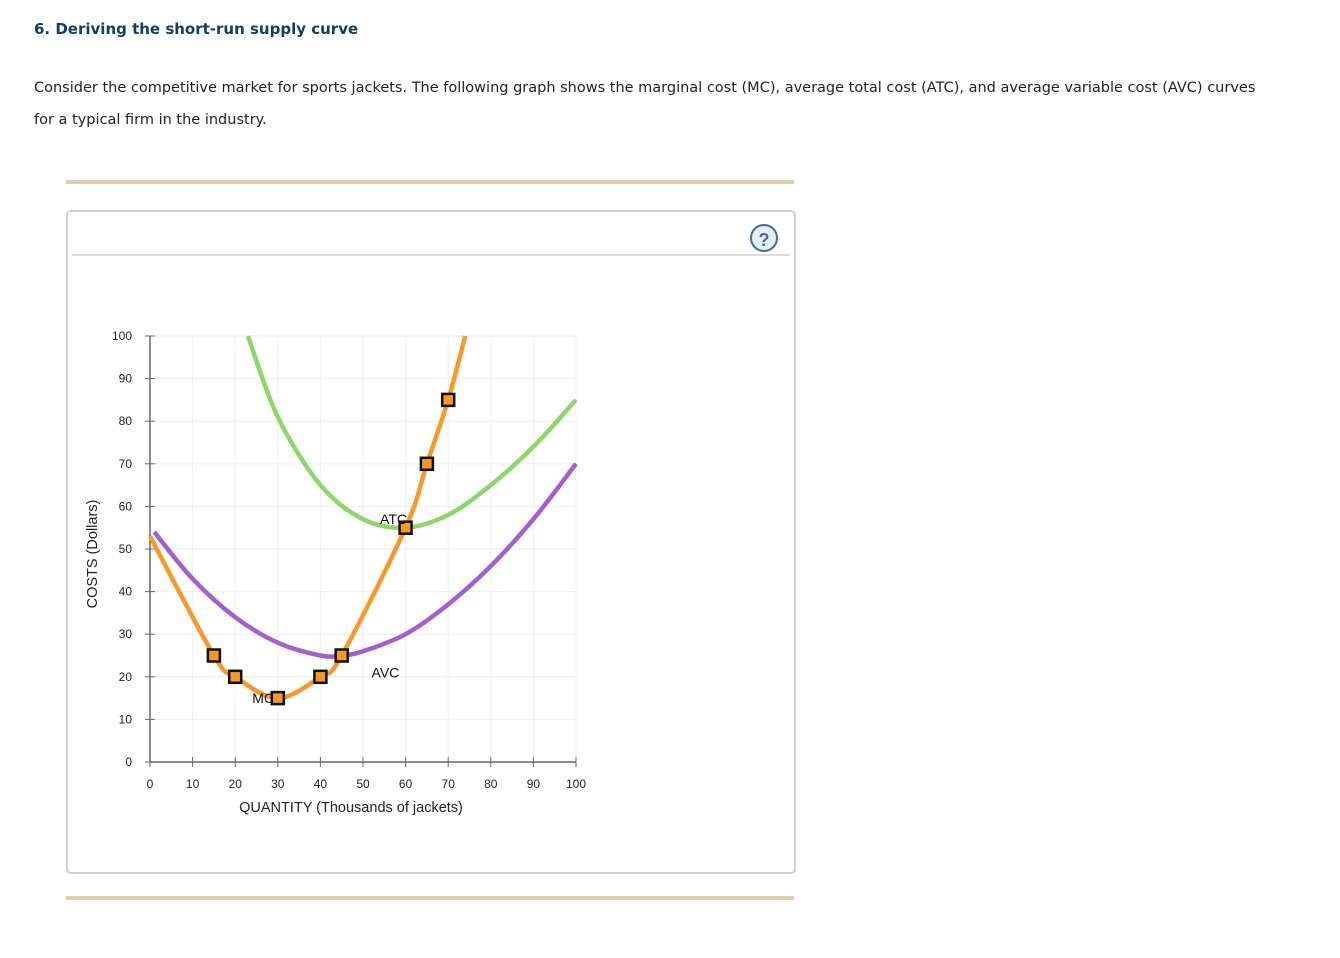  I want to click on page-title: 6. Deriving the short-run supply curve, so click(196, 29).